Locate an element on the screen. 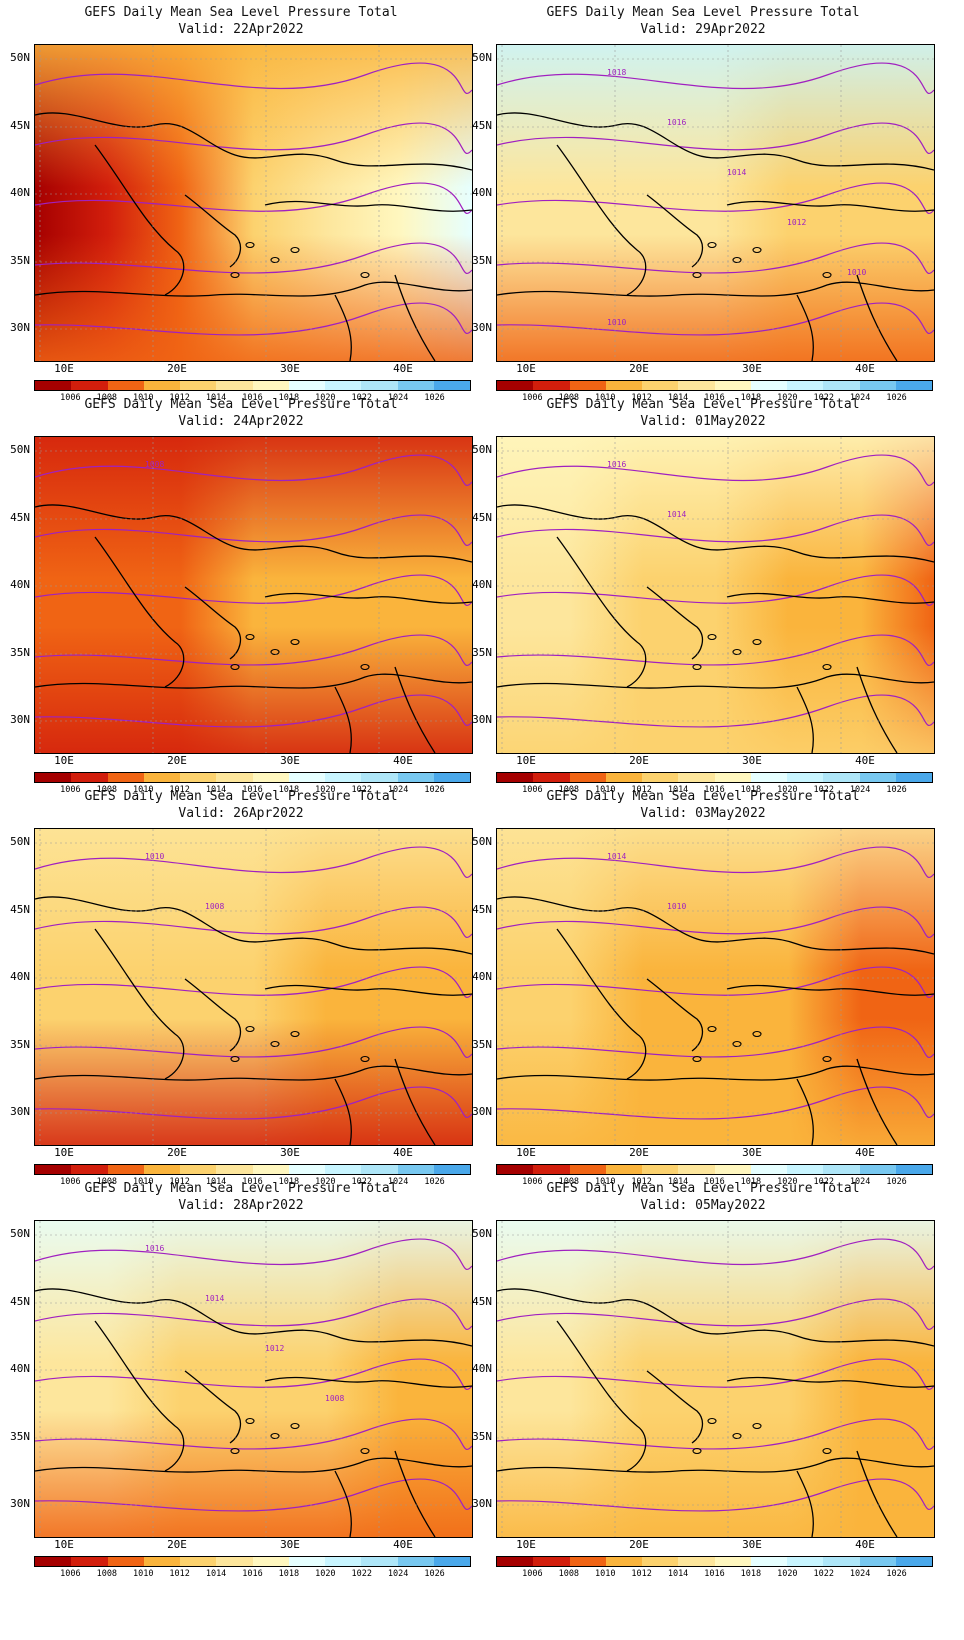 The height and width of the screenshot is (1640, 964). panel-valid-date: Valid: 05May2022 is located at coordinates (703, 1205).